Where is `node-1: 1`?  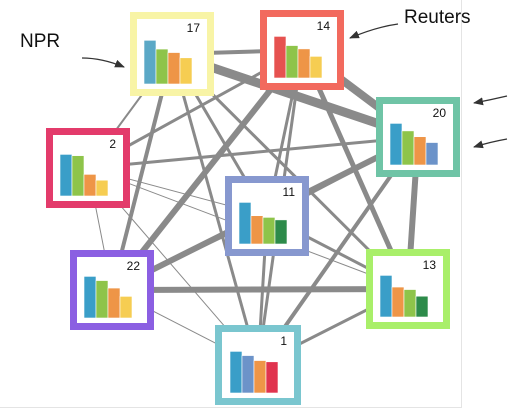
node-1: 1 is located at coordinates (258, 365).